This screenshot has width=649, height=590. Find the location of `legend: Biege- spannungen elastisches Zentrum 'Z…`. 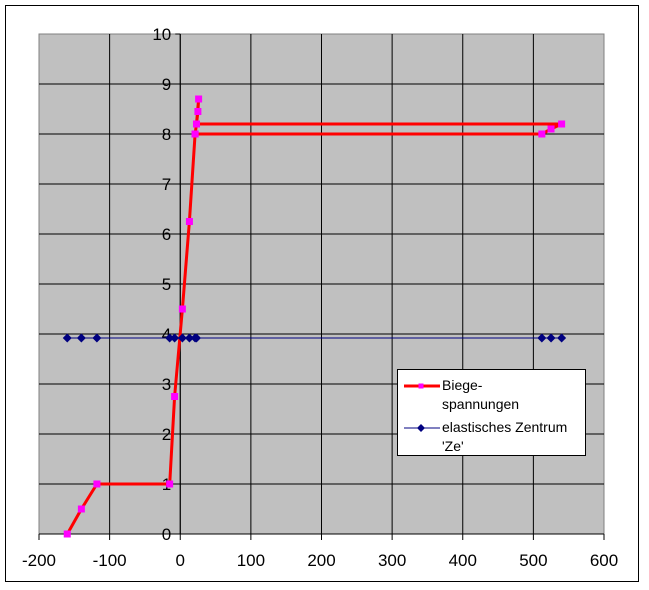

legend: Biege- spannungen elastisches Zentrum 'Z… is located at coordinates (491, 412).